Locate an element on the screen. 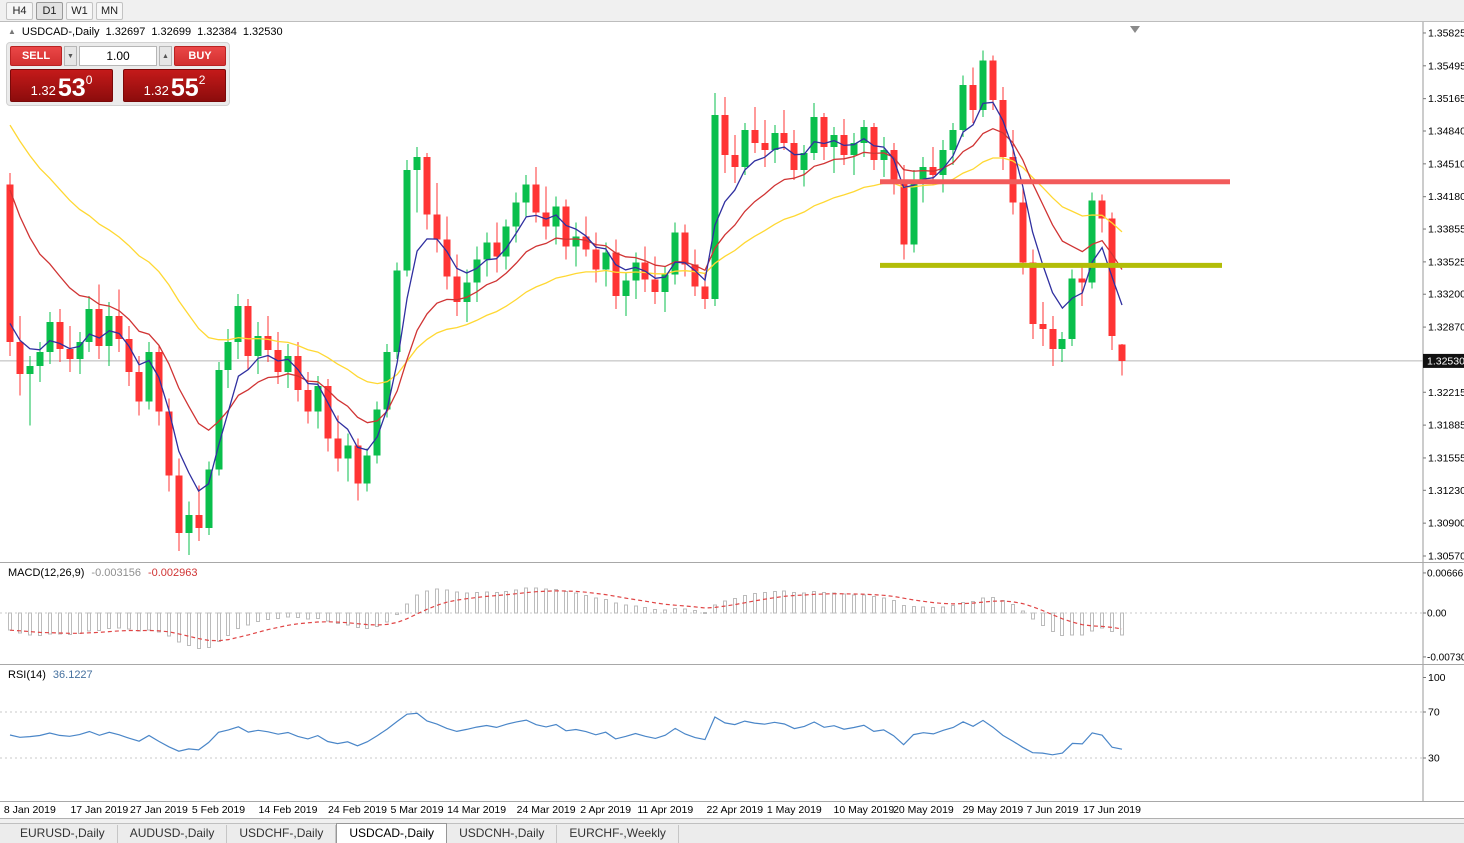 This screenshot has height=843, width=1464. chart-tab-usdcnh: USDCNH-,Daily is located at coordinates (502, 834).